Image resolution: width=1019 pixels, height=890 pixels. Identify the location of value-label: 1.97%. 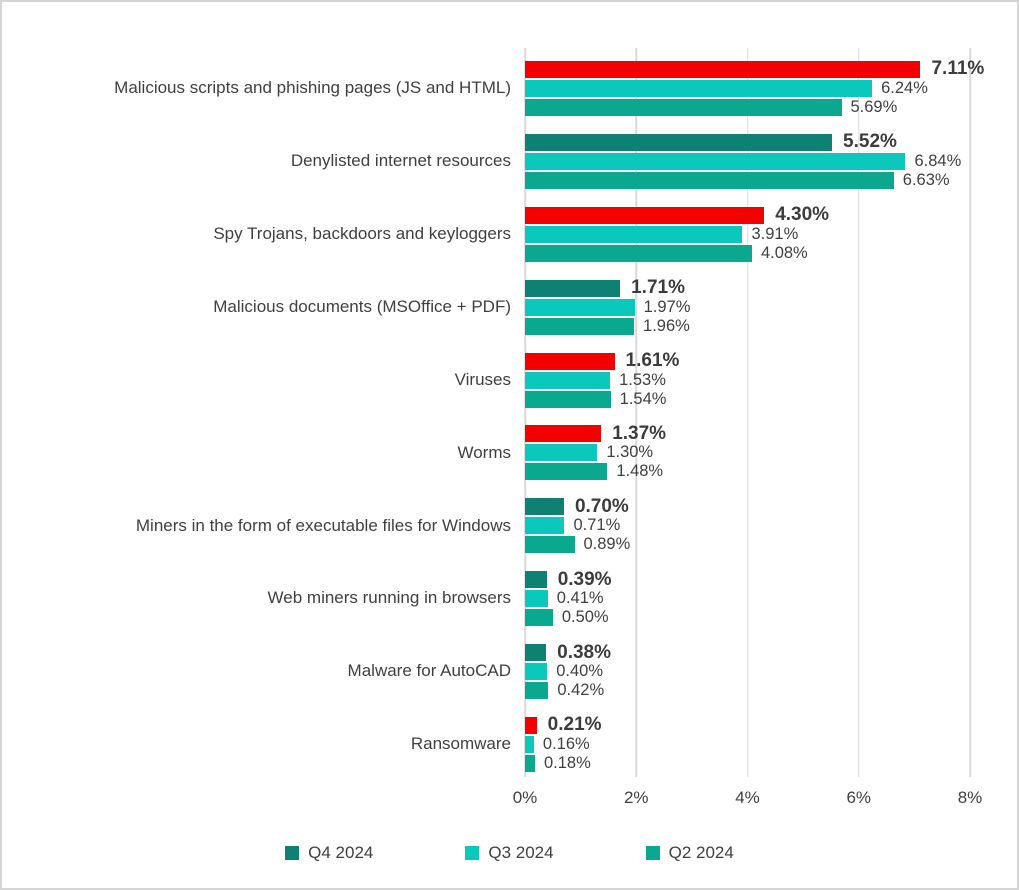
(667, 306).